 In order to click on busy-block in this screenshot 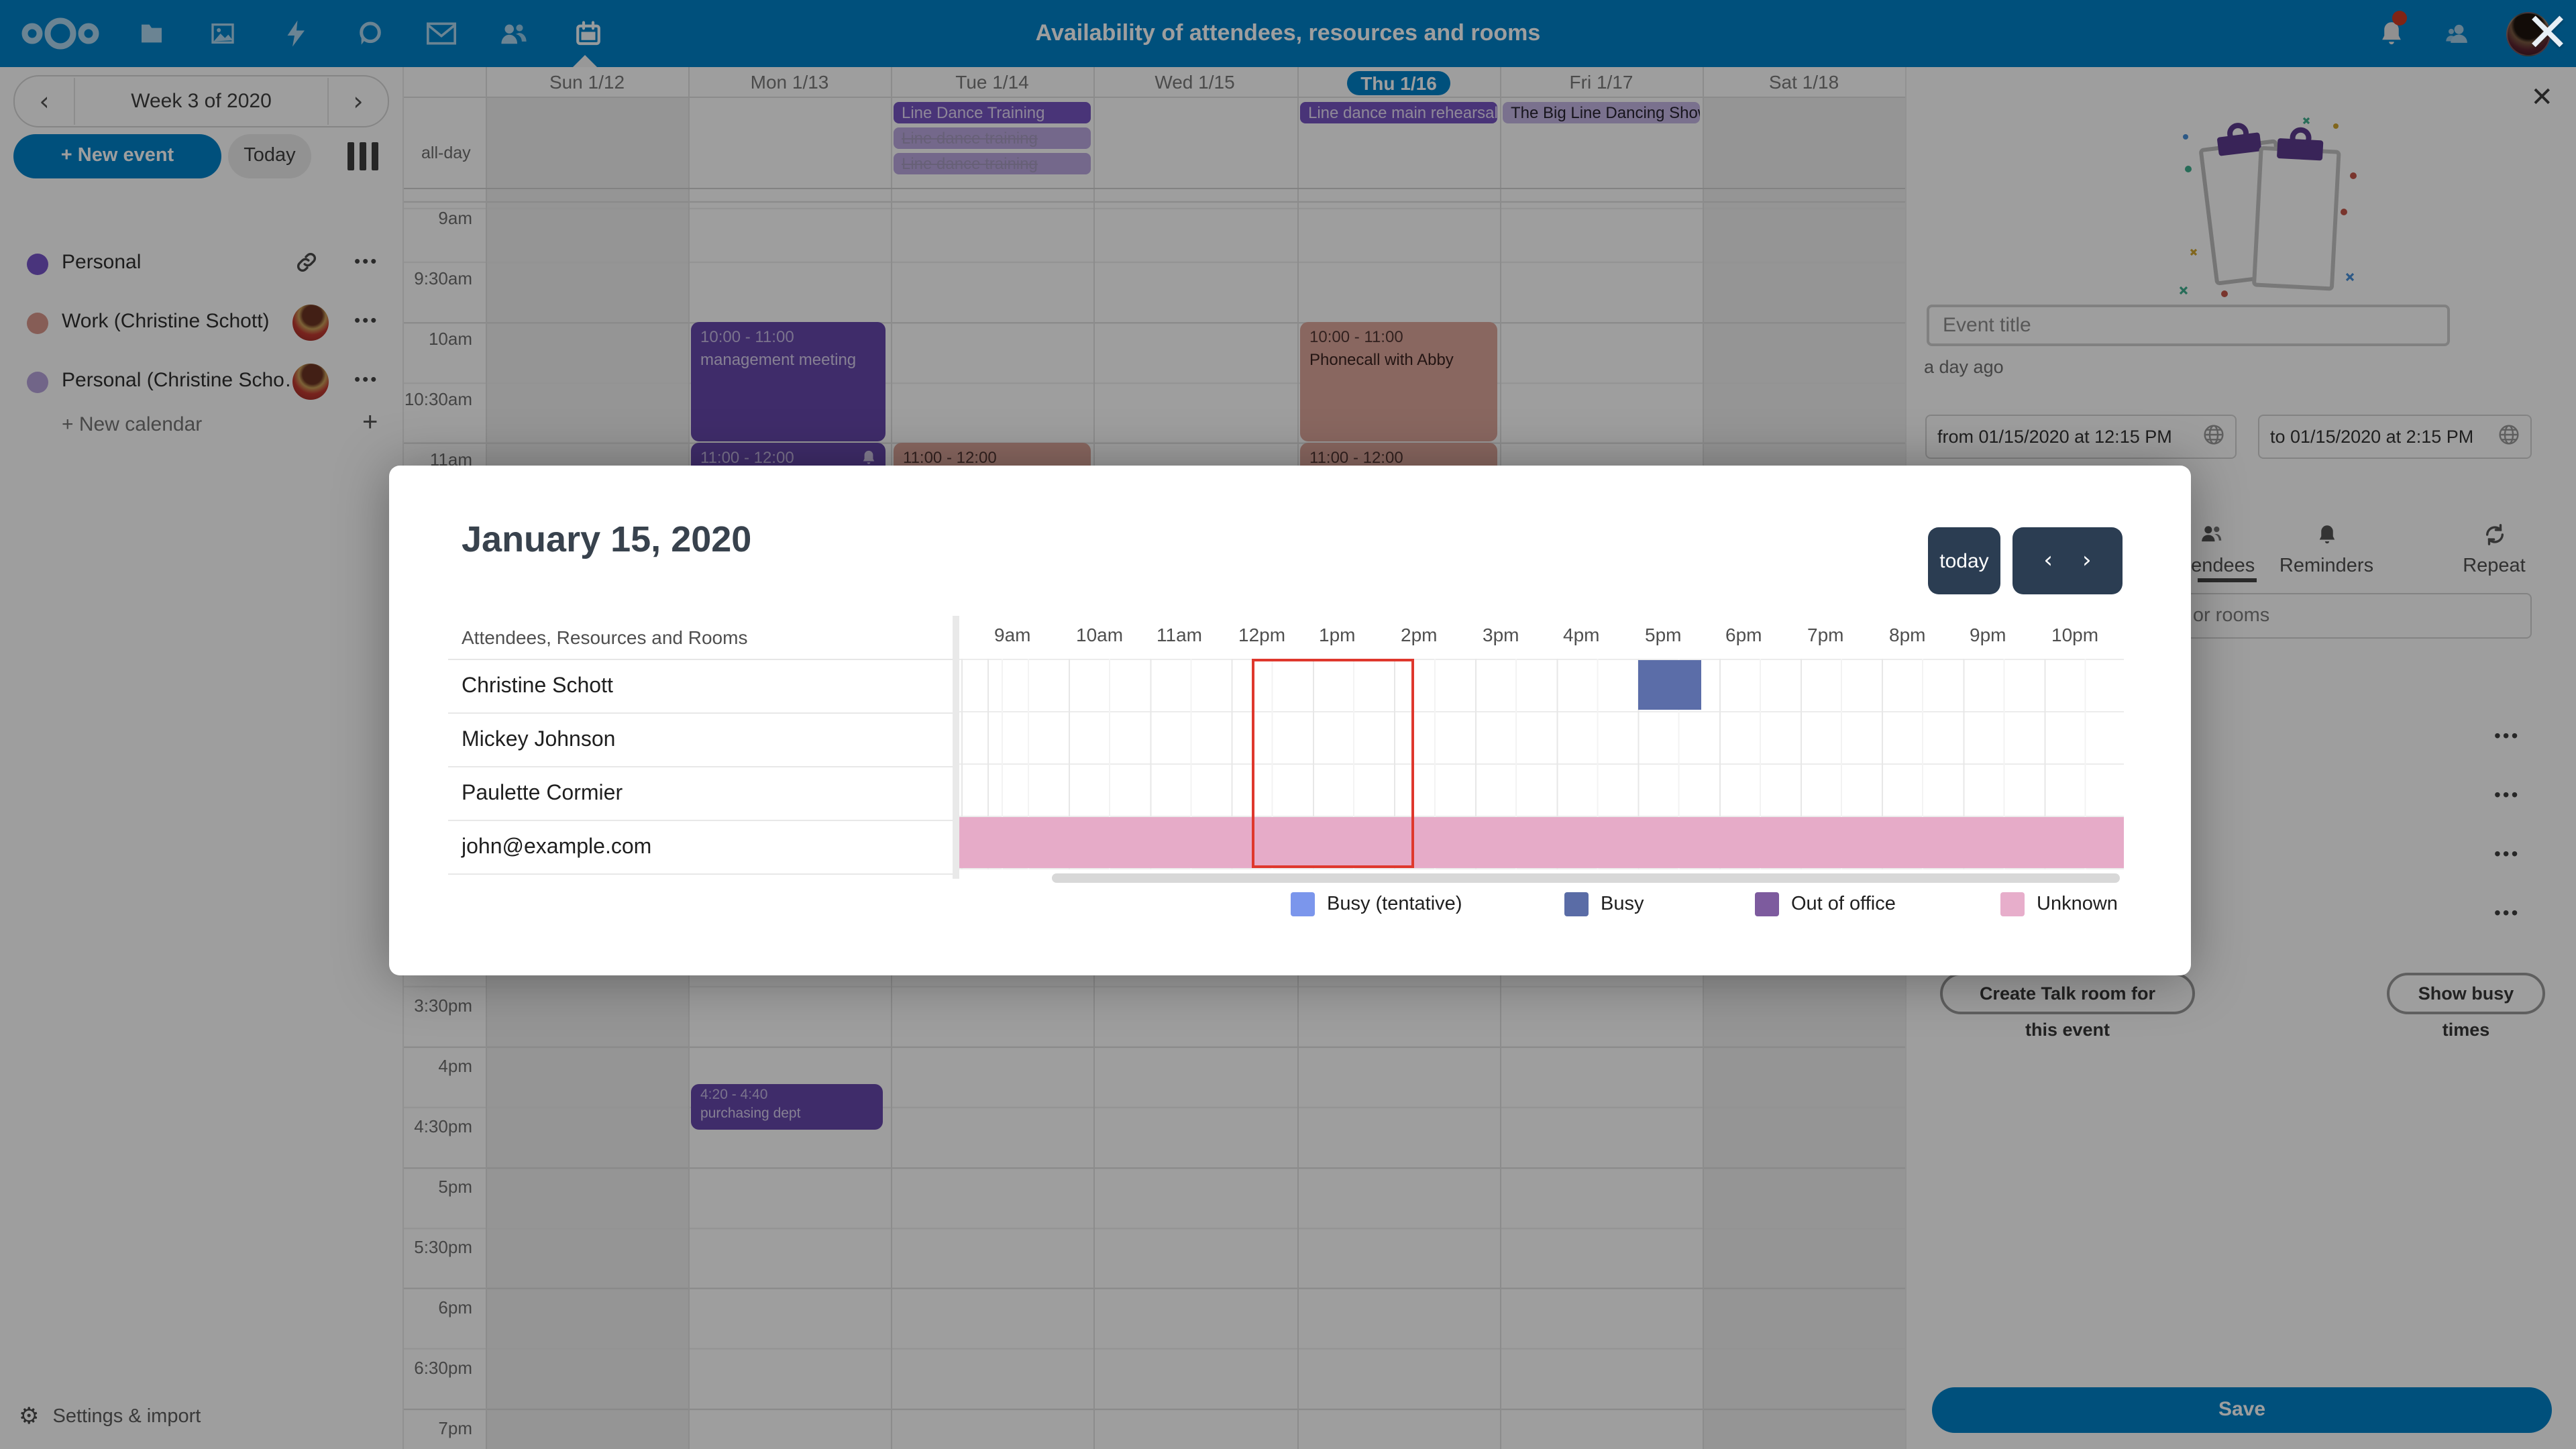, I will do `click(1669, 685)`.